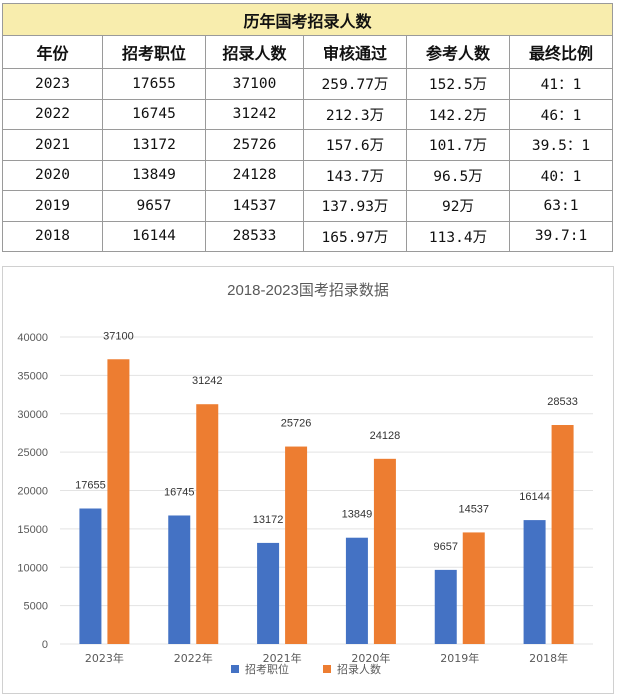 The image size is (619, 699). Describe the element at coordinates (32, 376) in the screenshot. I see `y-tick-label: 35000` at that location.